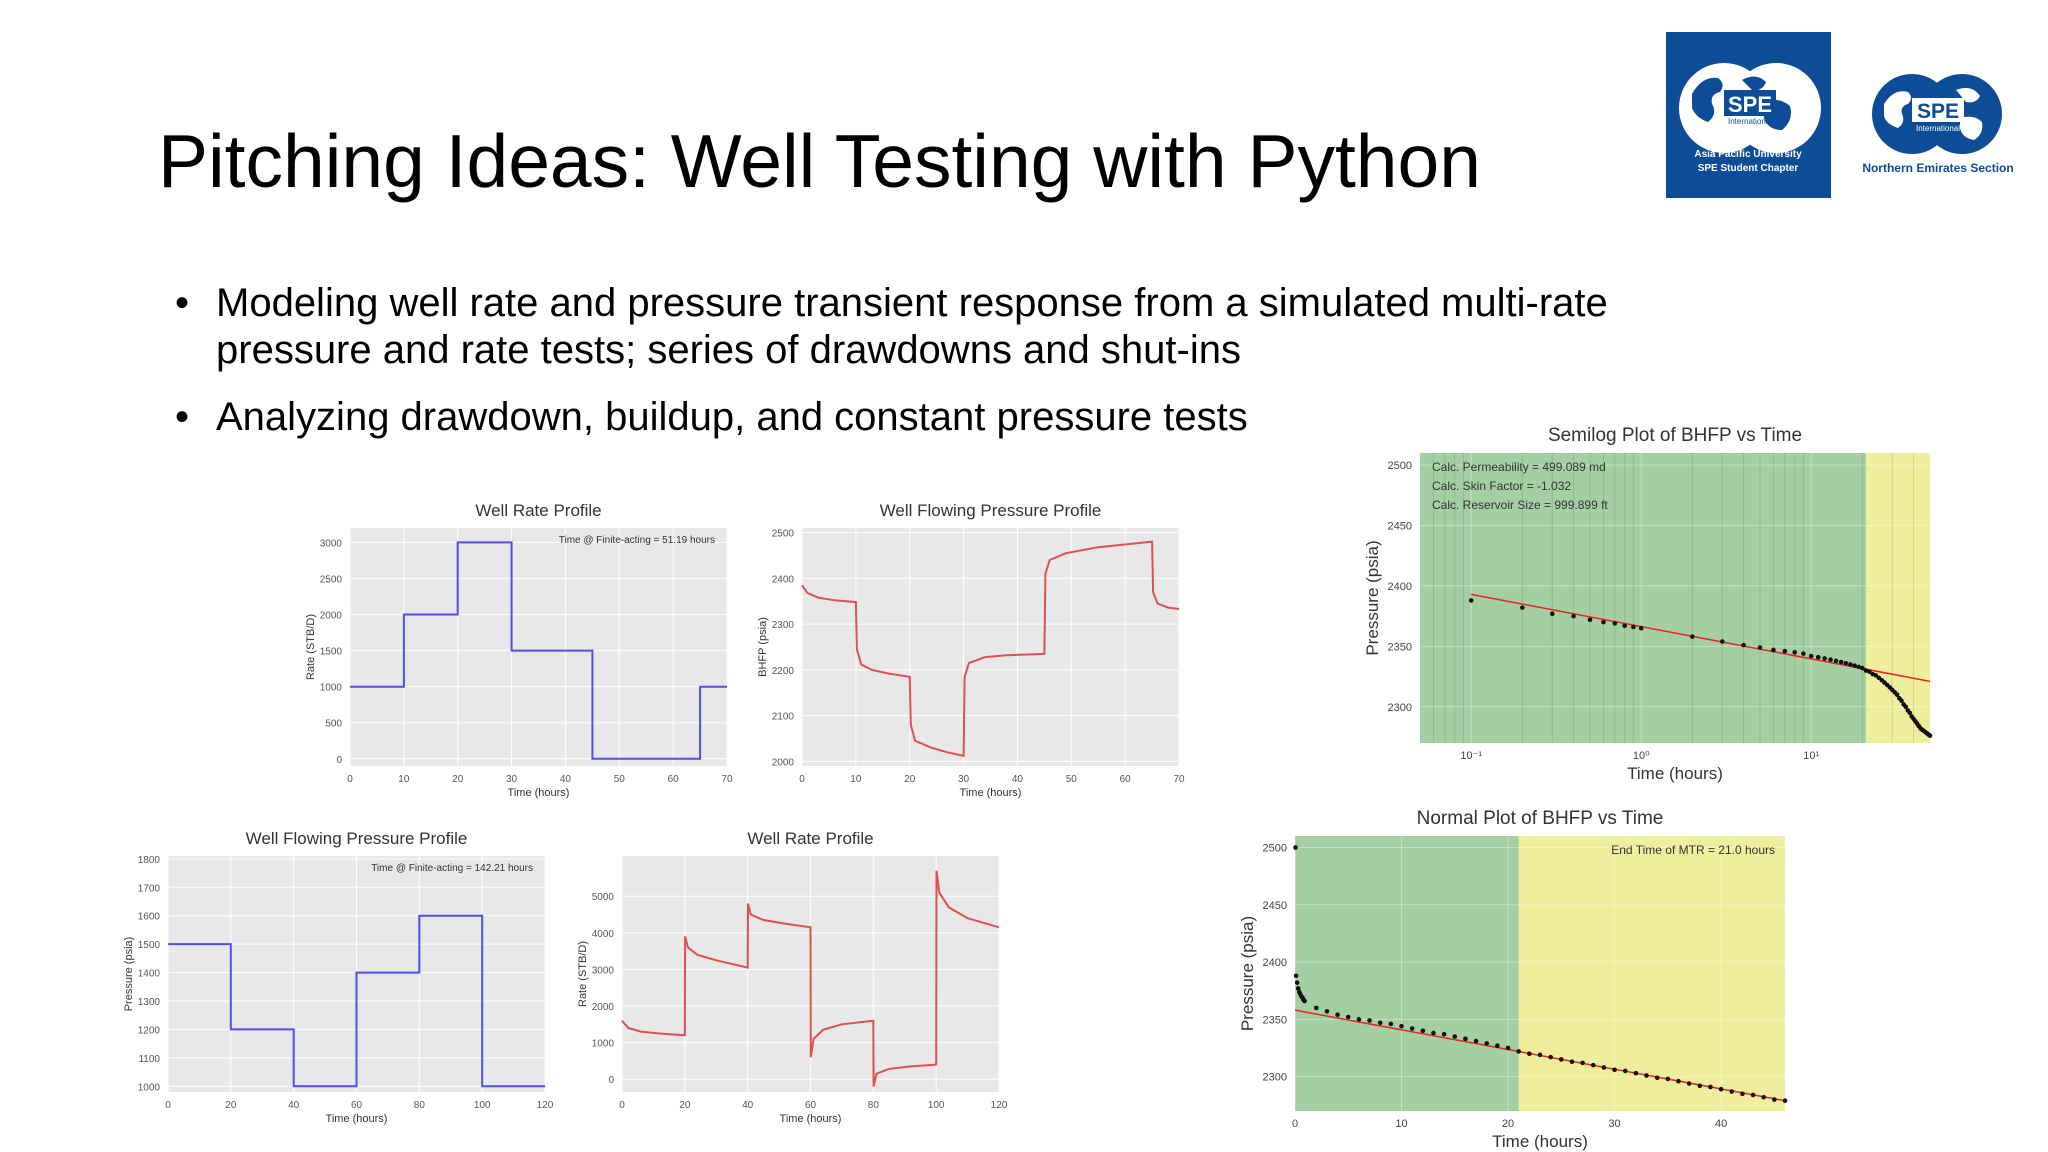  Describe the element at coordinates (1407, 973) in the screenshot. I see `mtr-region` at that location.